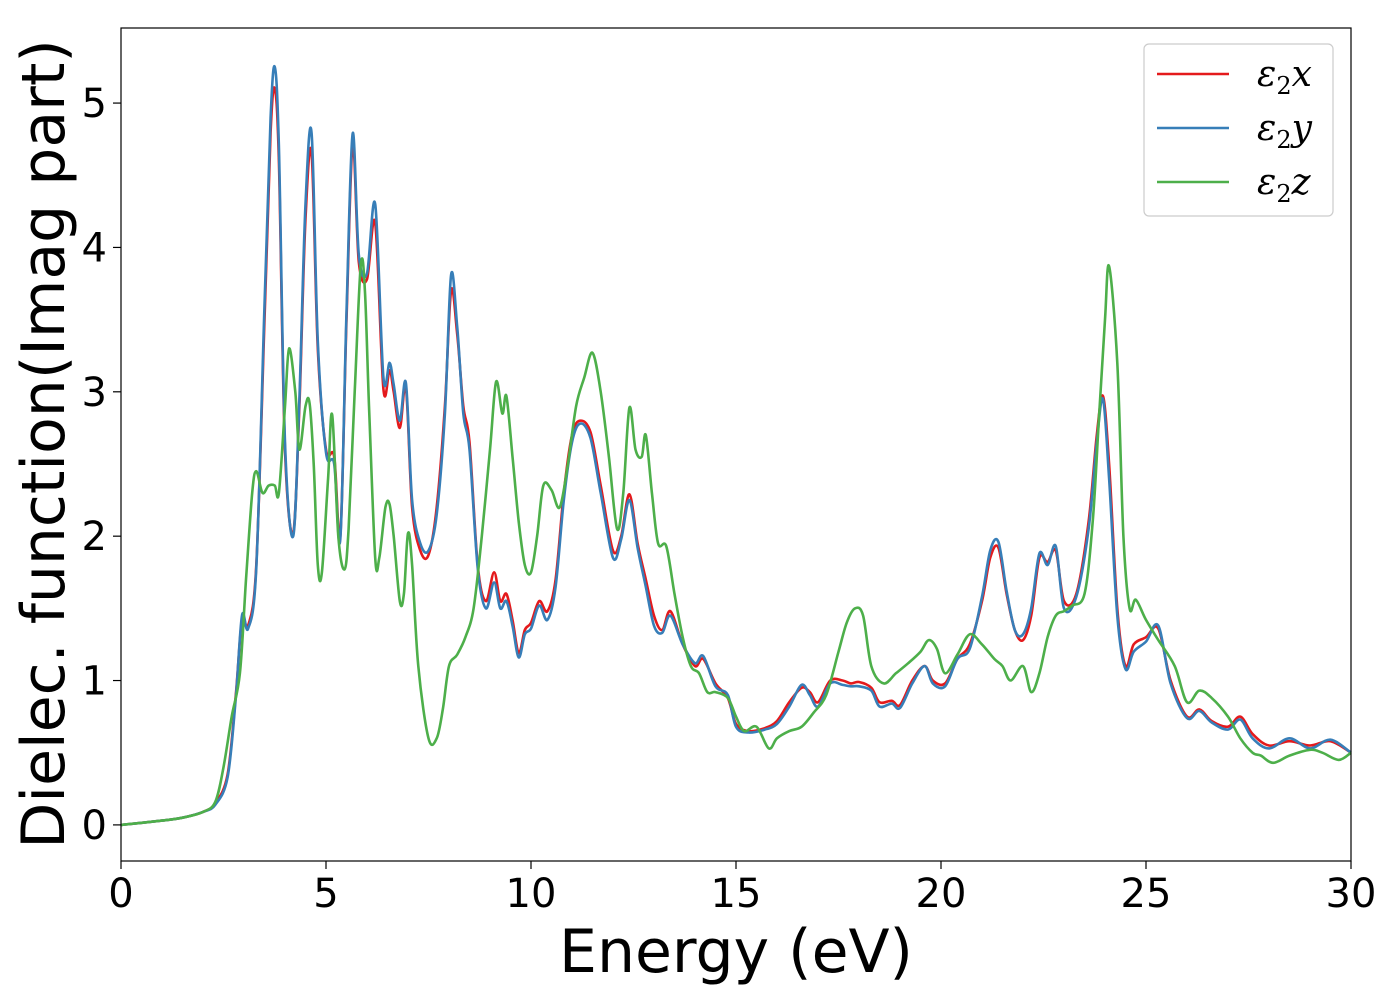 The image size is (1400, 1000). Describe the element at coordinates (1146, 894) in the screenshot. I see `x-tick-label: 25` at that location.